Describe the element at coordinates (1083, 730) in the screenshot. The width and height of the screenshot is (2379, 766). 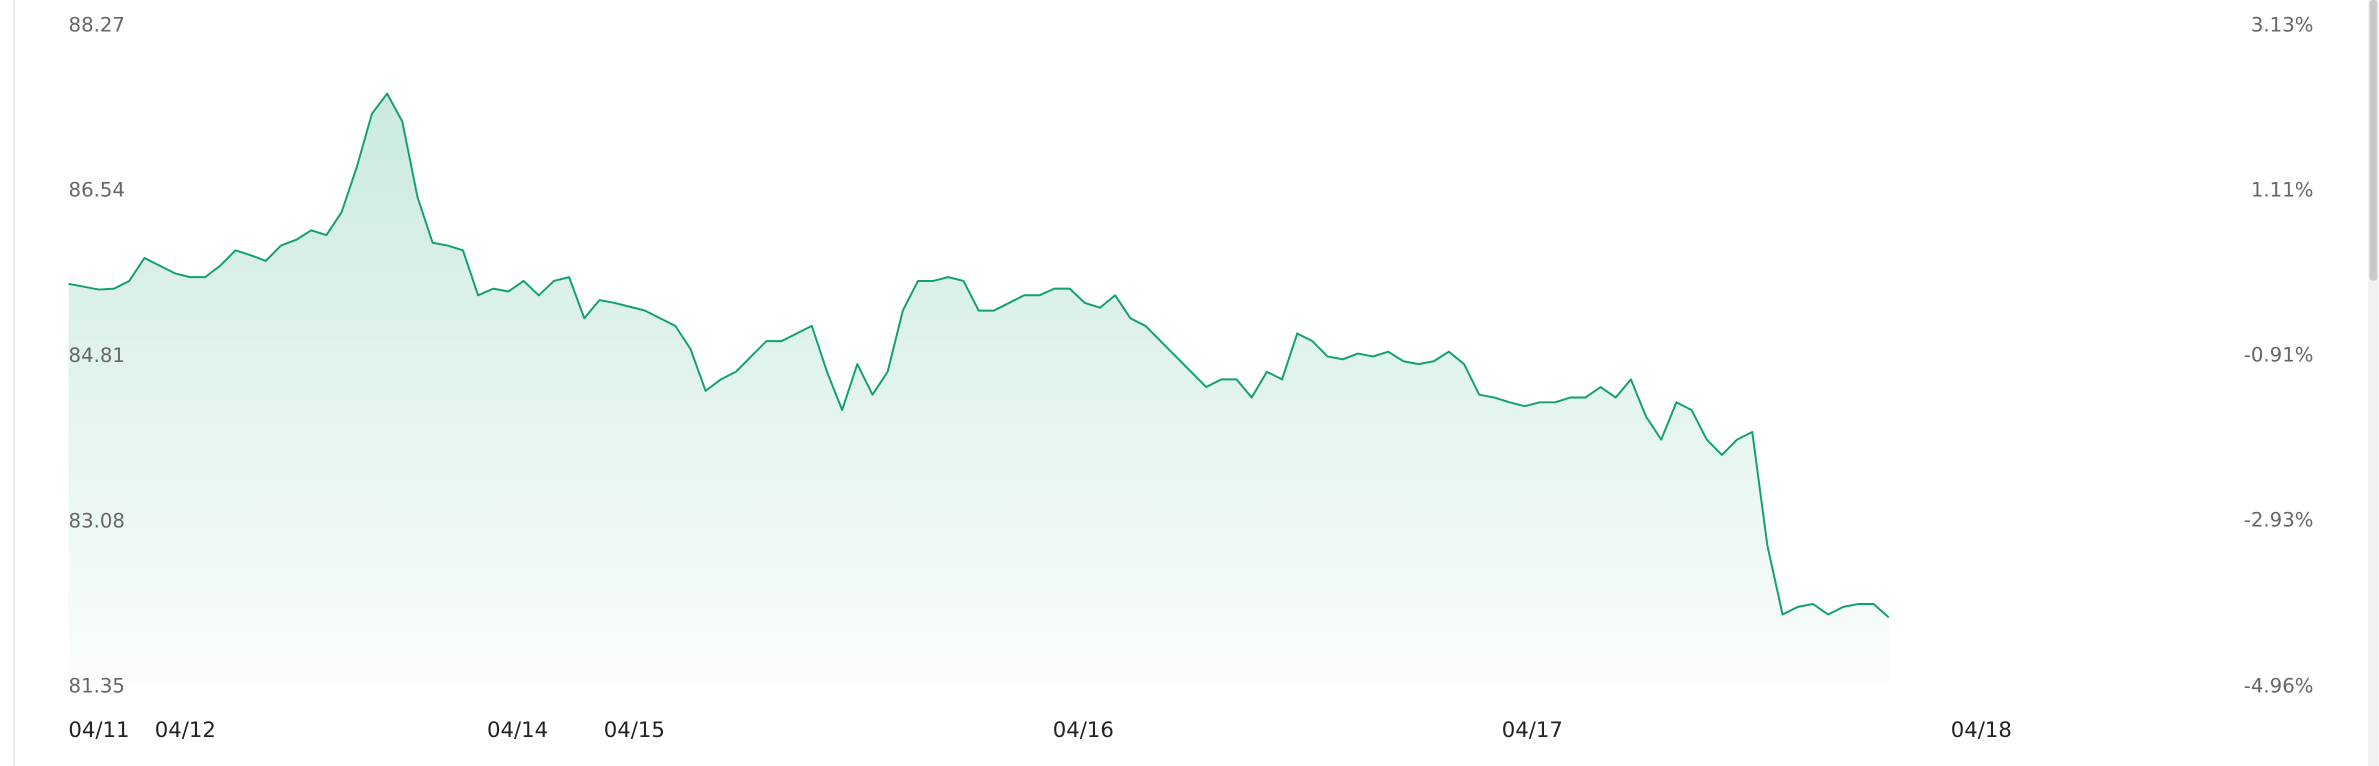
I see `x-tick-label: 04/16` at that location.